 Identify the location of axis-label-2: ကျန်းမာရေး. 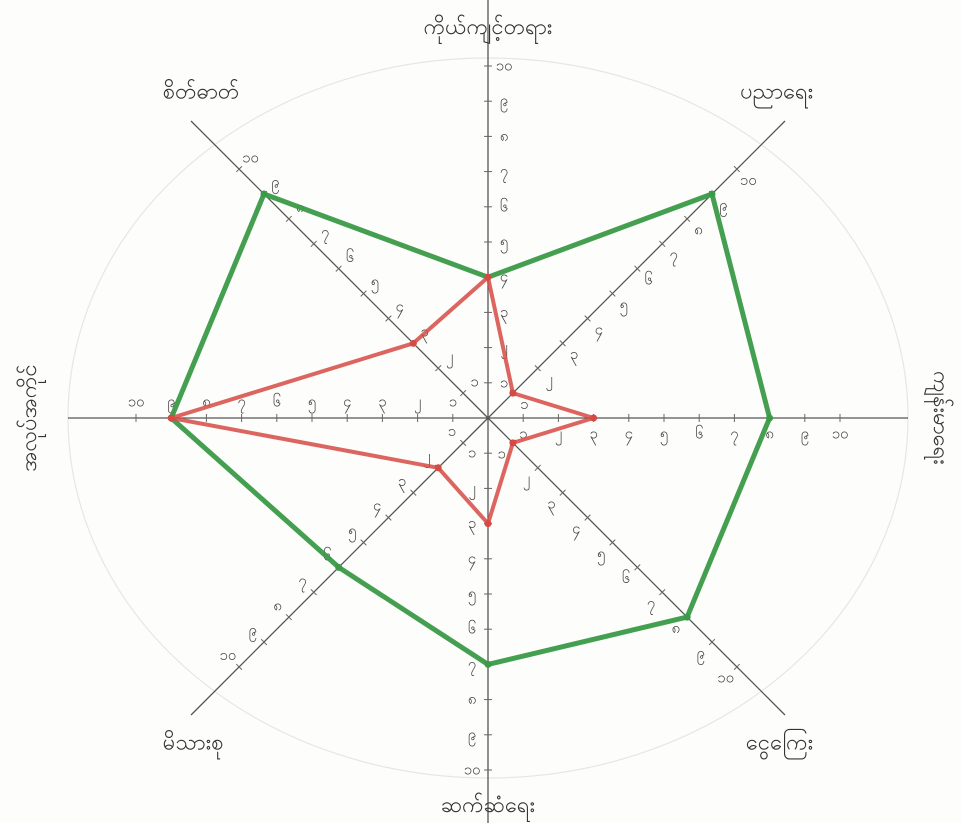
(939, 418).